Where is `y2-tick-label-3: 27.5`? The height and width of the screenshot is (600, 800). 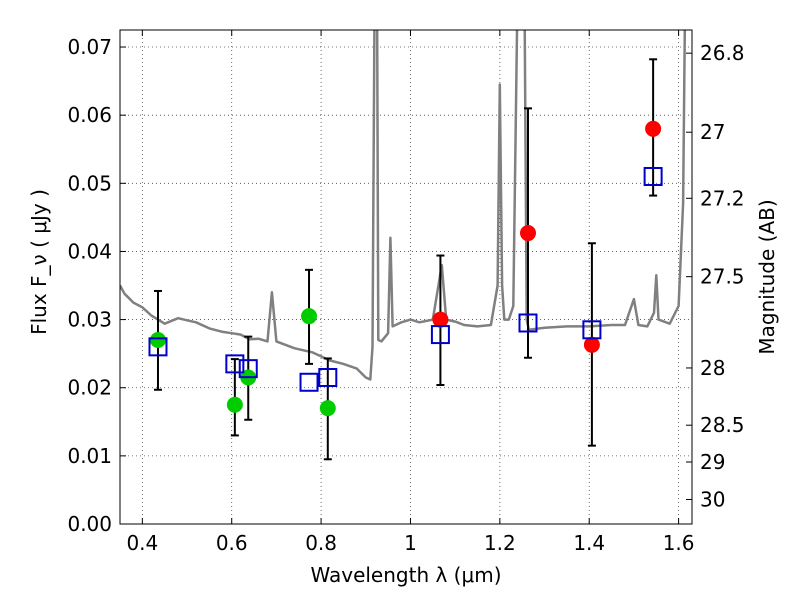
y2-tick-label-3: 27.5 is located at coordinates (722, 277).